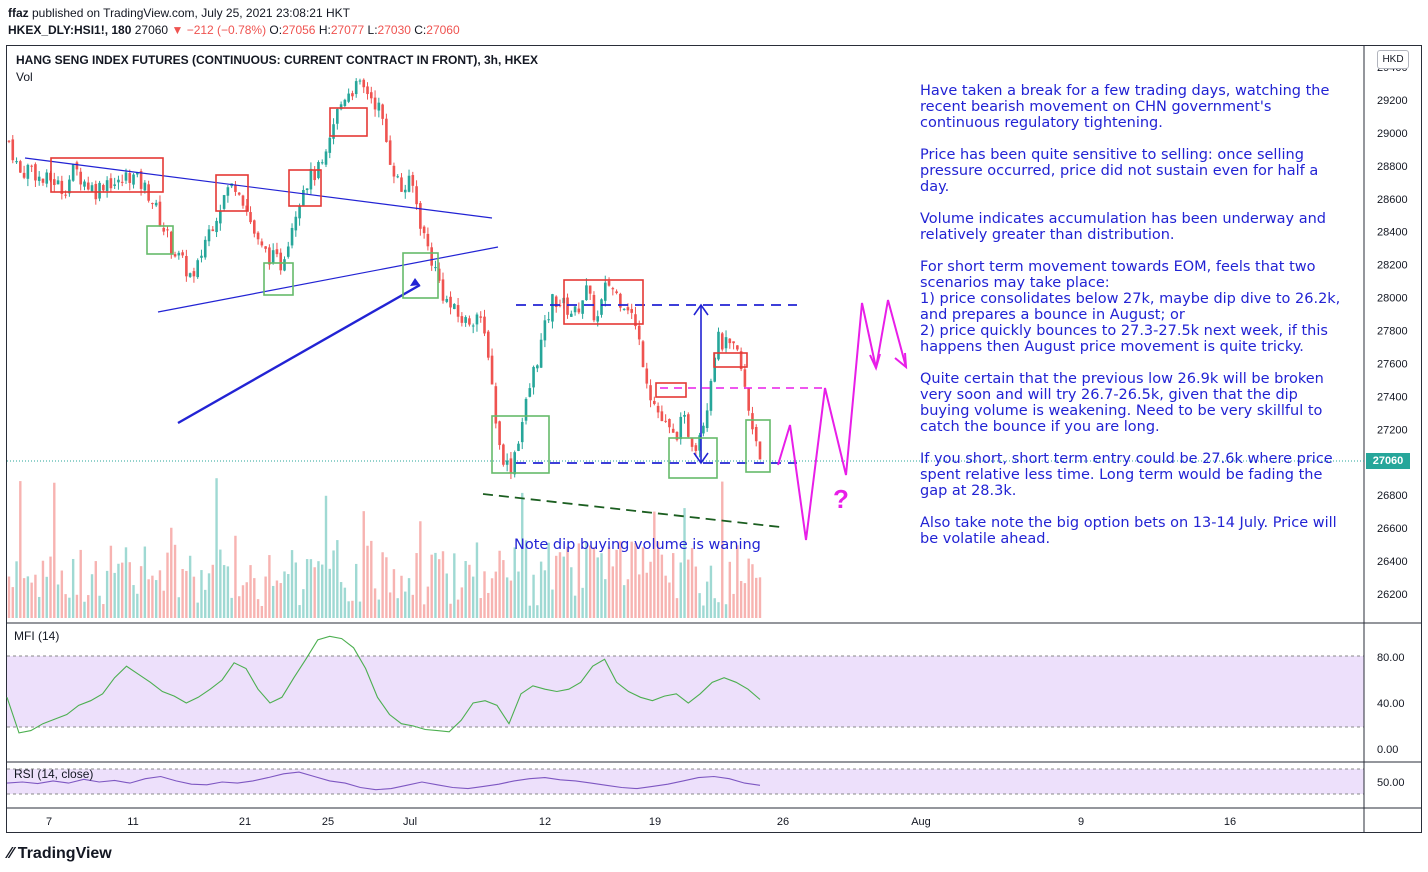 This screenshot has width=1428, height=872. I want to click on price-tick-label: 28000, so click(1392, 299).